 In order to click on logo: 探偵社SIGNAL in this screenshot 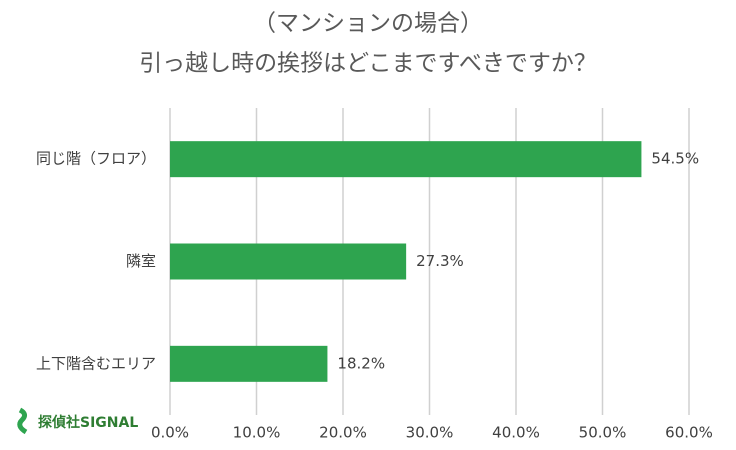, I will do `click(77, 421)`.